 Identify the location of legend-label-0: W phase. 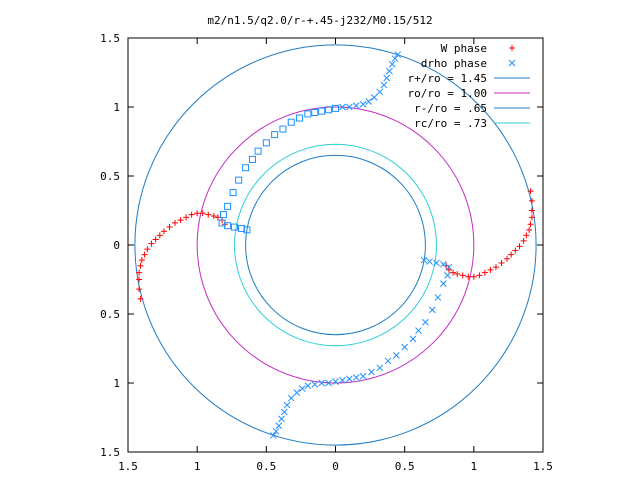
(464, 48).